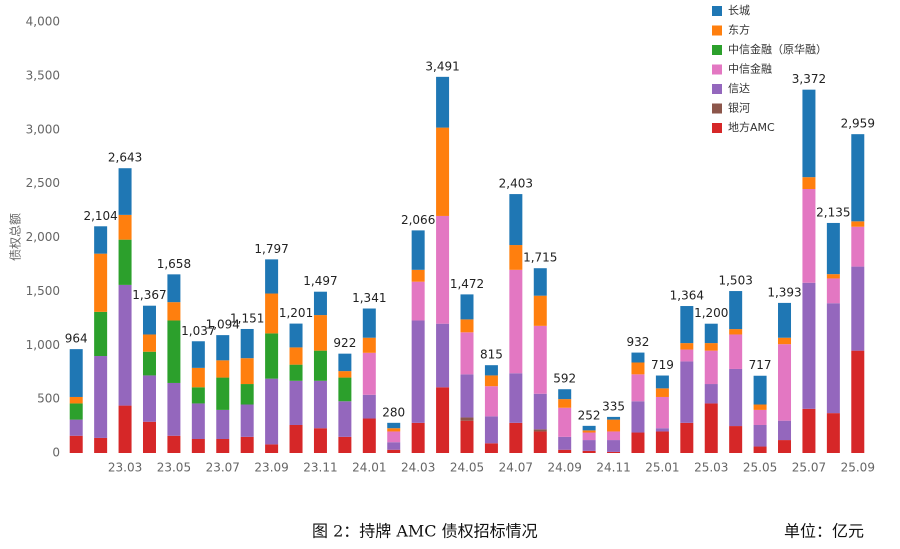 The width and height of the screenshot is (900, 549). Describe the element at coordinates (125, 158) in the screenshot. I see `total-label: 2,643` at that location.